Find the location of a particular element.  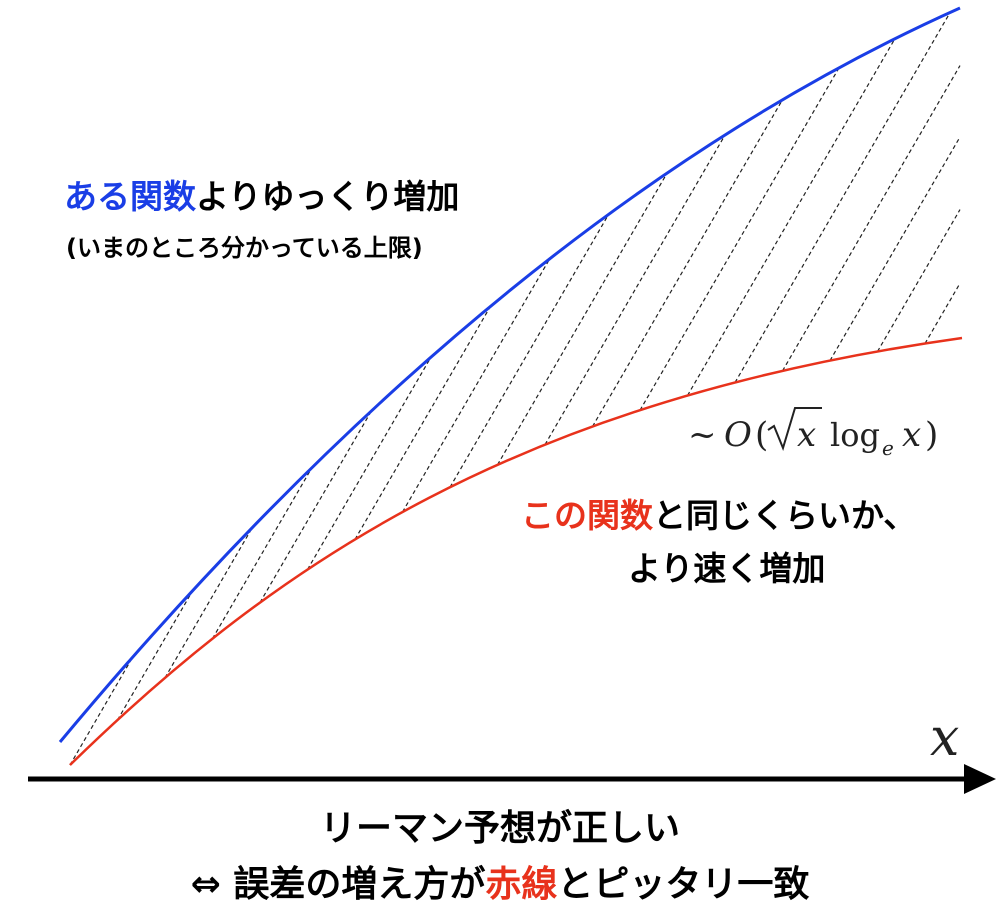

caption-line1: リーマン予想が正しい is located at coordinates (500, 828).